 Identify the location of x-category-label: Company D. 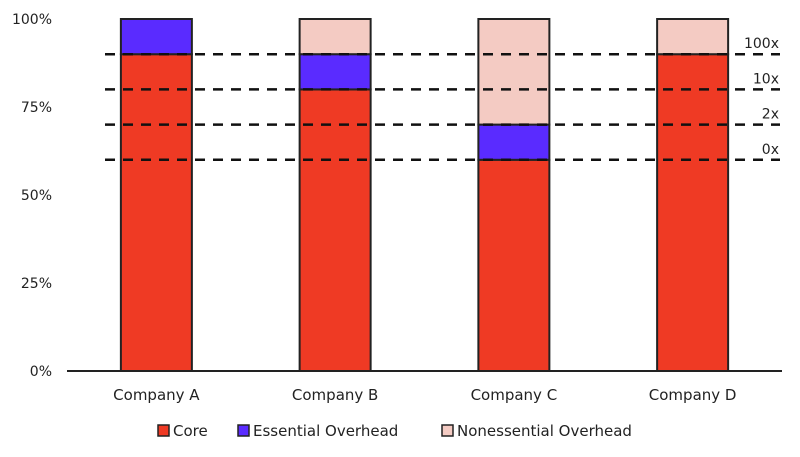
(693, 395).